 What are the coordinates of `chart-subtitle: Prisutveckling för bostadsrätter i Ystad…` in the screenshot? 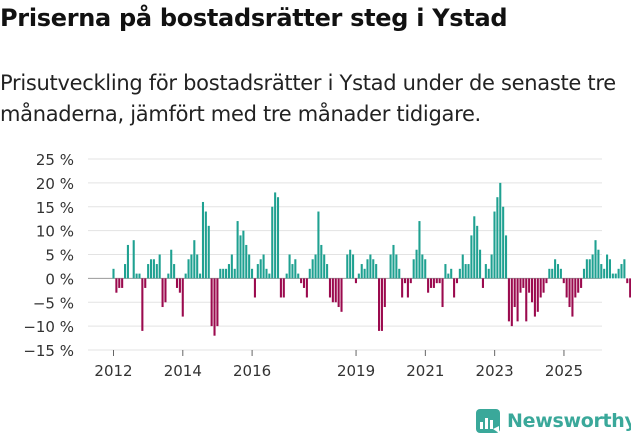 It's located at (308, 98).